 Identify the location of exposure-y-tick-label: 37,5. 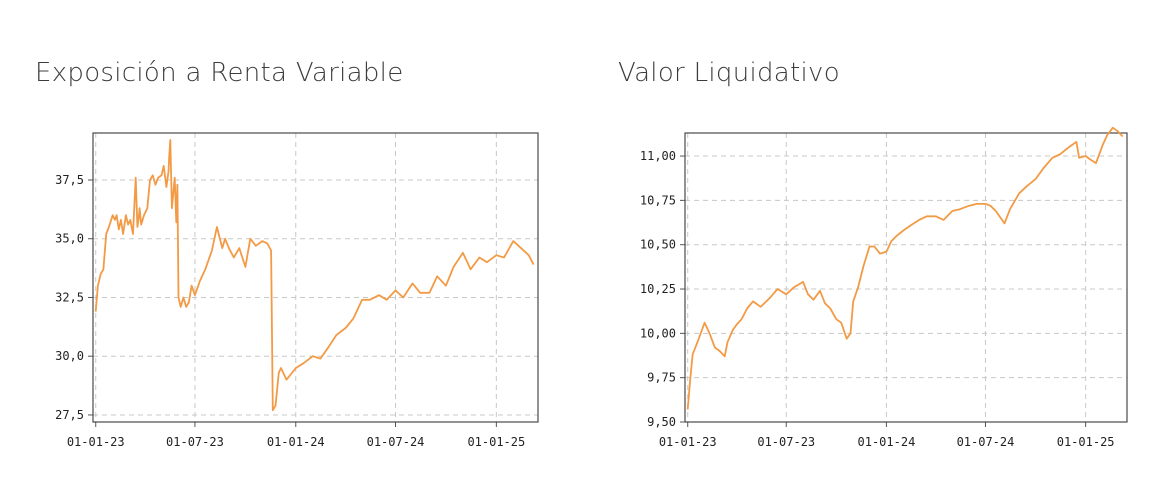
(69, 180).